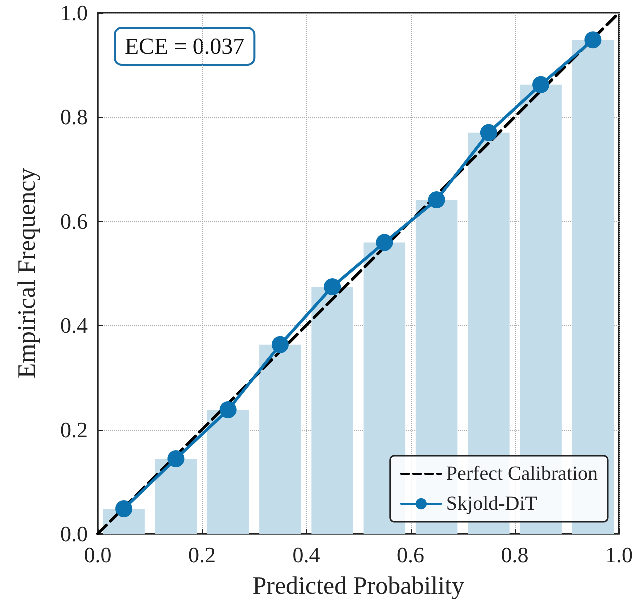 The height and width of the screenshot is (616, 636). What do you see at coordinates (515, 555) in the screenshot?
I see `x-tick-label: 0.8` at bounding box center [515, 555].